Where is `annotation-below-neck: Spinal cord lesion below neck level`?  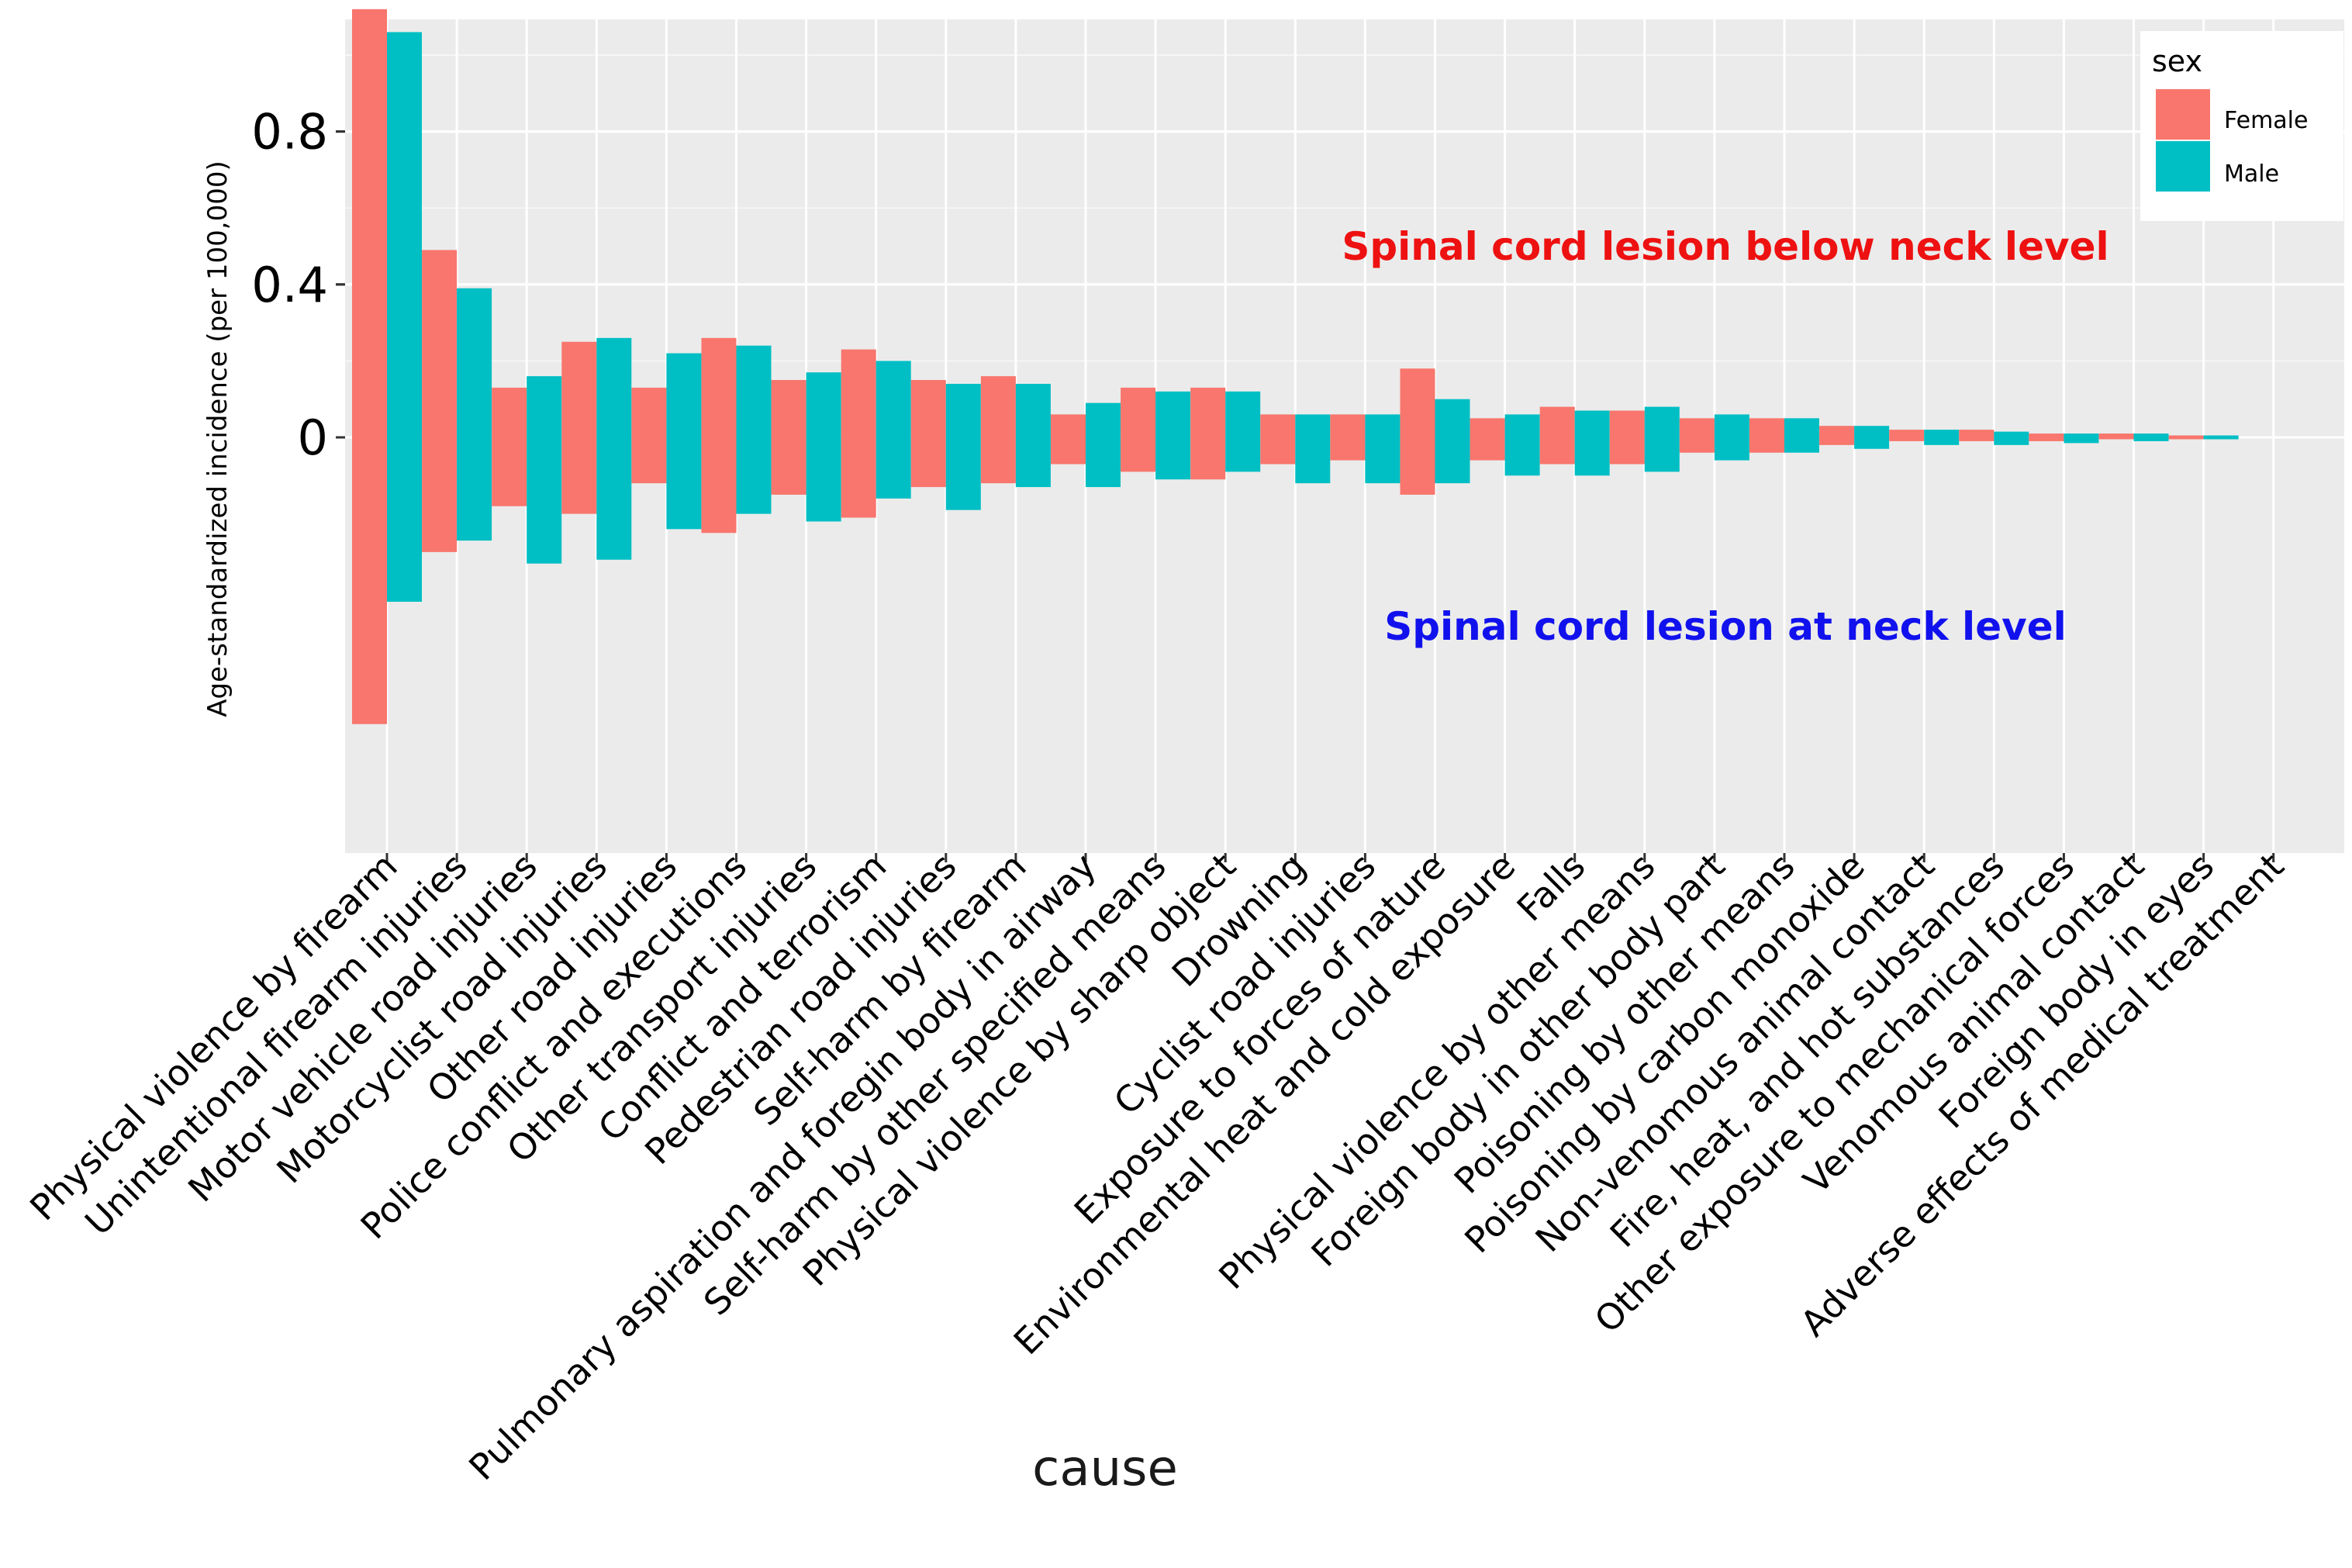
annotation-below-neck: Spinal cord lesion below neck level is located at coordinates (1725, 246).